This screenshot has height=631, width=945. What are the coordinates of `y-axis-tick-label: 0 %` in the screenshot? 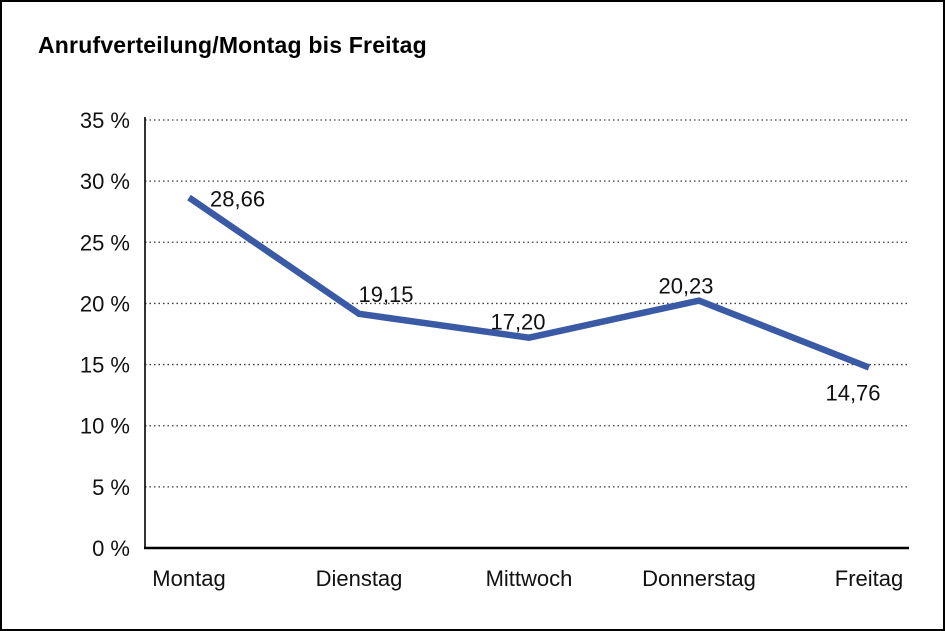 It's located at (111, 548).